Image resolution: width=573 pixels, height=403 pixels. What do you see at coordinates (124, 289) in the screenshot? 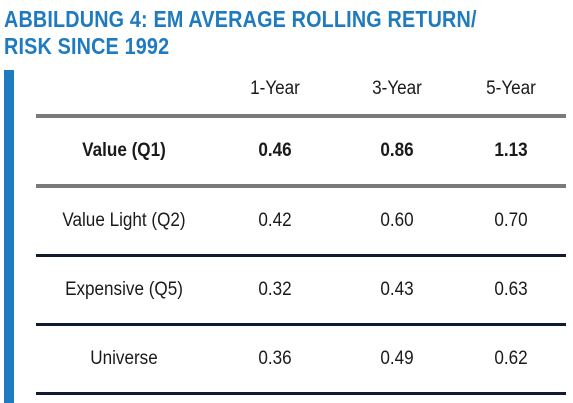
I see `row-label: Expensive (Q5)` at bounding box center [124, 289].